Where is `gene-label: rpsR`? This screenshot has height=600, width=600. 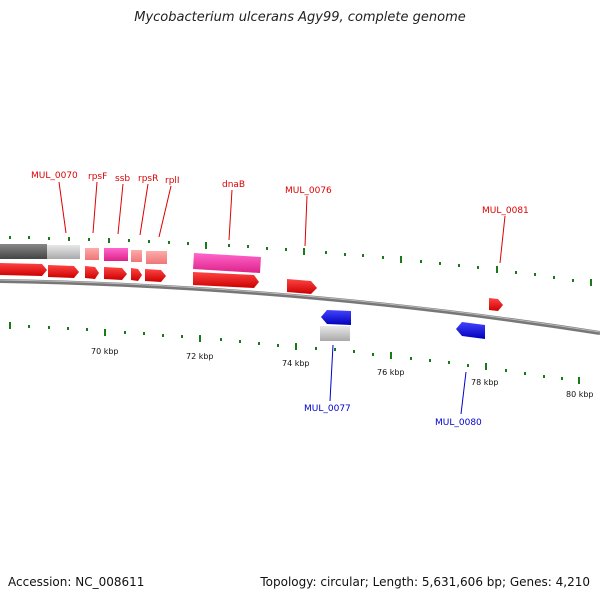 gene-label: rpsR is located at coordinates (148, 179).